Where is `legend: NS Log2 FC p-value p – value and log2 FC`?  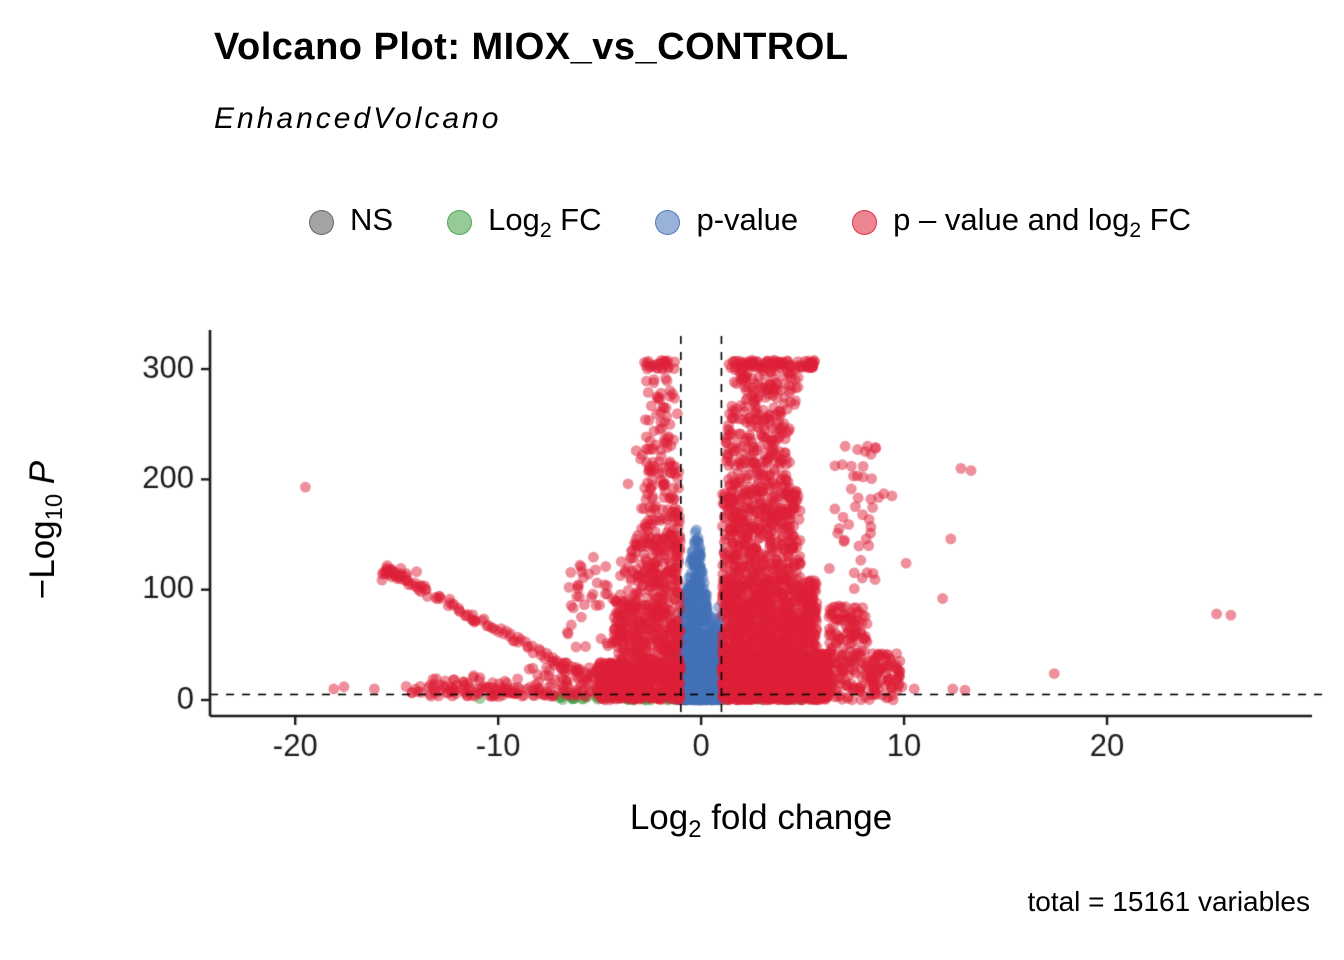
legend: NS Log2 FC p-value p – value and log2 FC is located at coordinates (750, 222).